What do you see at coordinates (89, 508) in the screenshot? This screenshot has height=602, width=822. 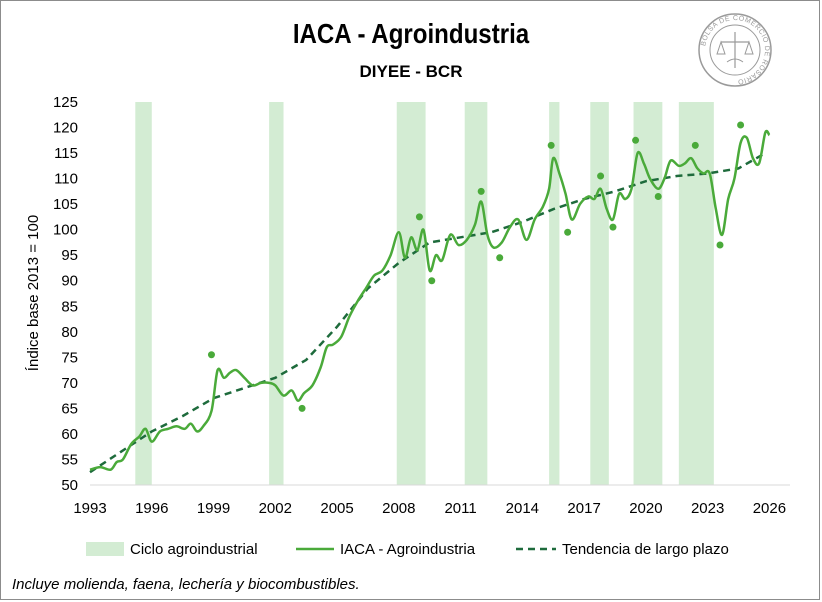 I see `x-tick-label: 1993` at bounding box center [89, 508].